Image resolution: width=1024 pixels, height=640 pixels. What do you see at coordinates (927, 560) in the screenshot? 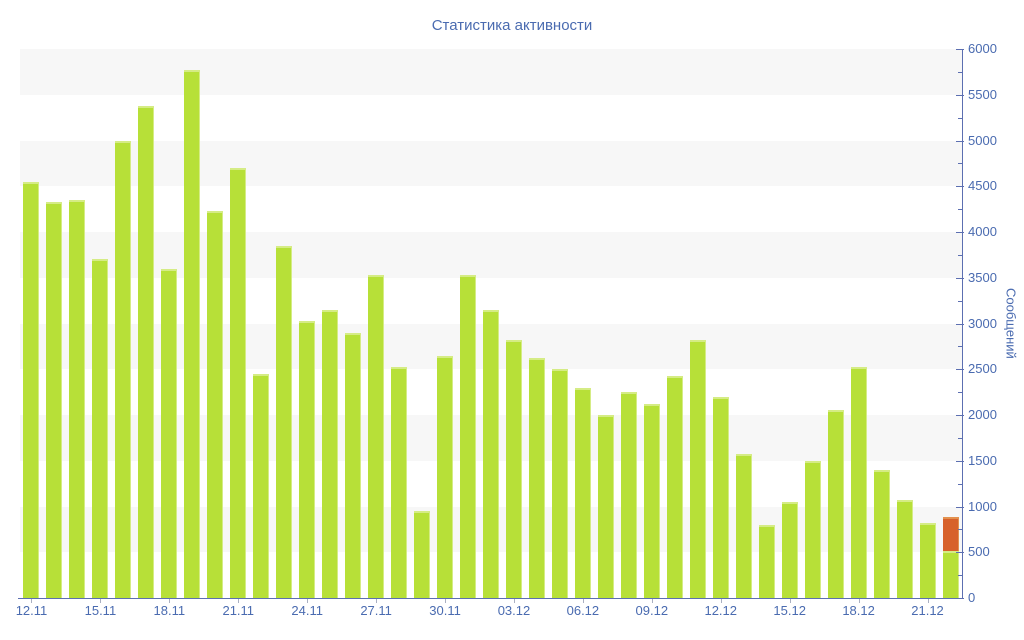
I see `bar-21.12` at bounding box center [927, 560].